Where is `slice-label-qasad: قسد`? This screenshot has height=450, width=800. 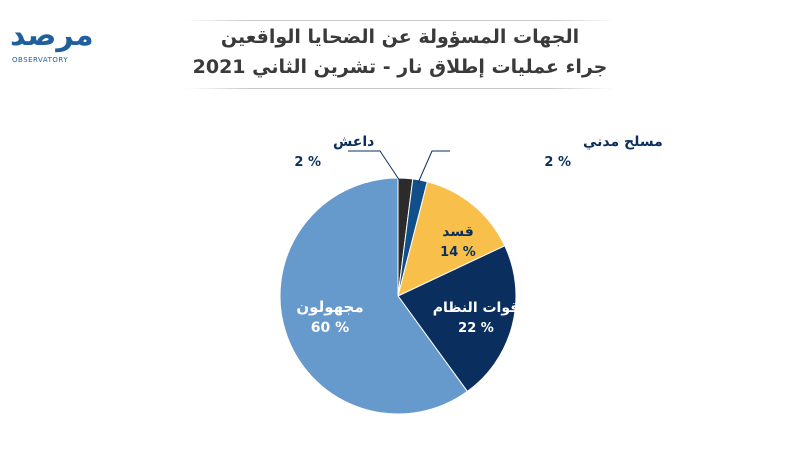
slice-label-qasad: قسد is located at coordinates (458, 232).